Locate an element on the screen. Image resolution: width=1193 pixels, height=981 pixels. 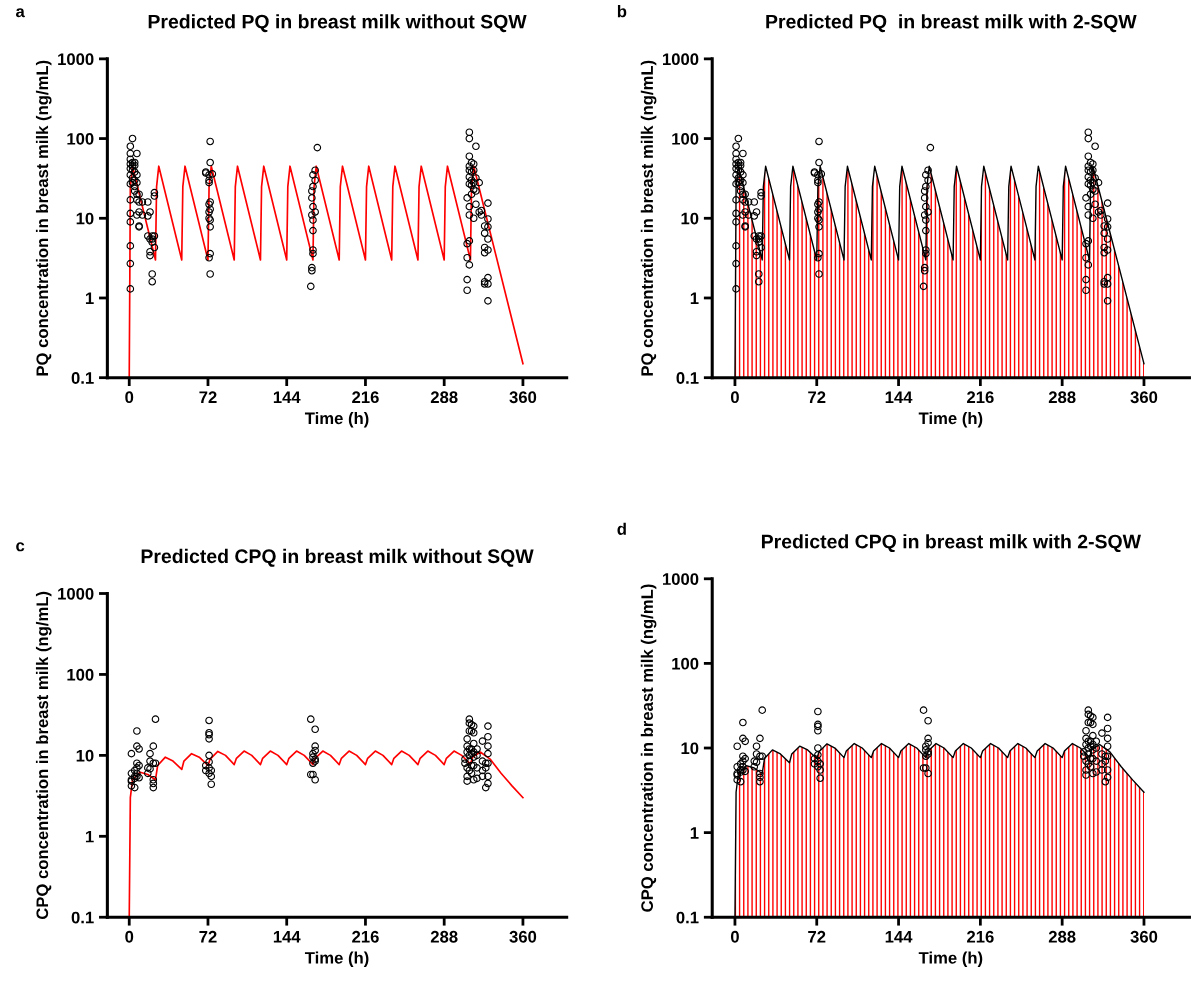
text: c is located at coordinates (20, 547).